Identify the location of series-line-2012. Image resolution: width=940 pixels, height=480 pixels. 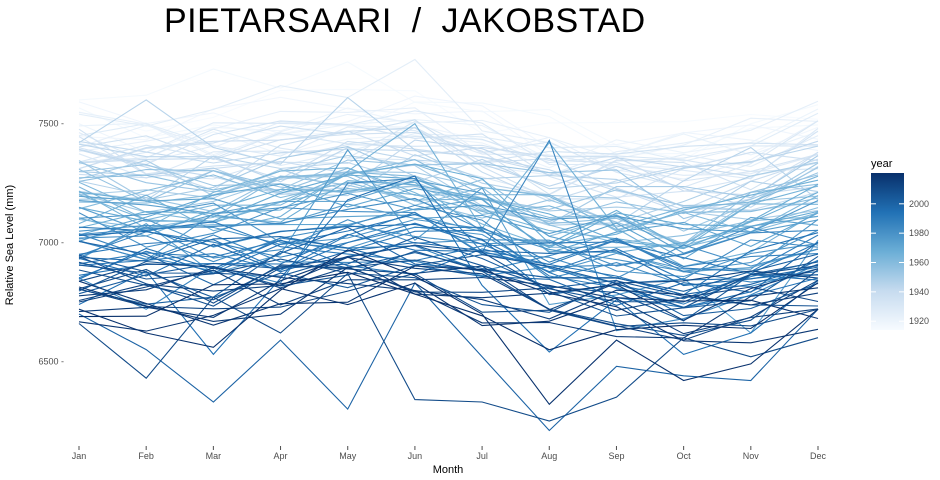
(448, 288).